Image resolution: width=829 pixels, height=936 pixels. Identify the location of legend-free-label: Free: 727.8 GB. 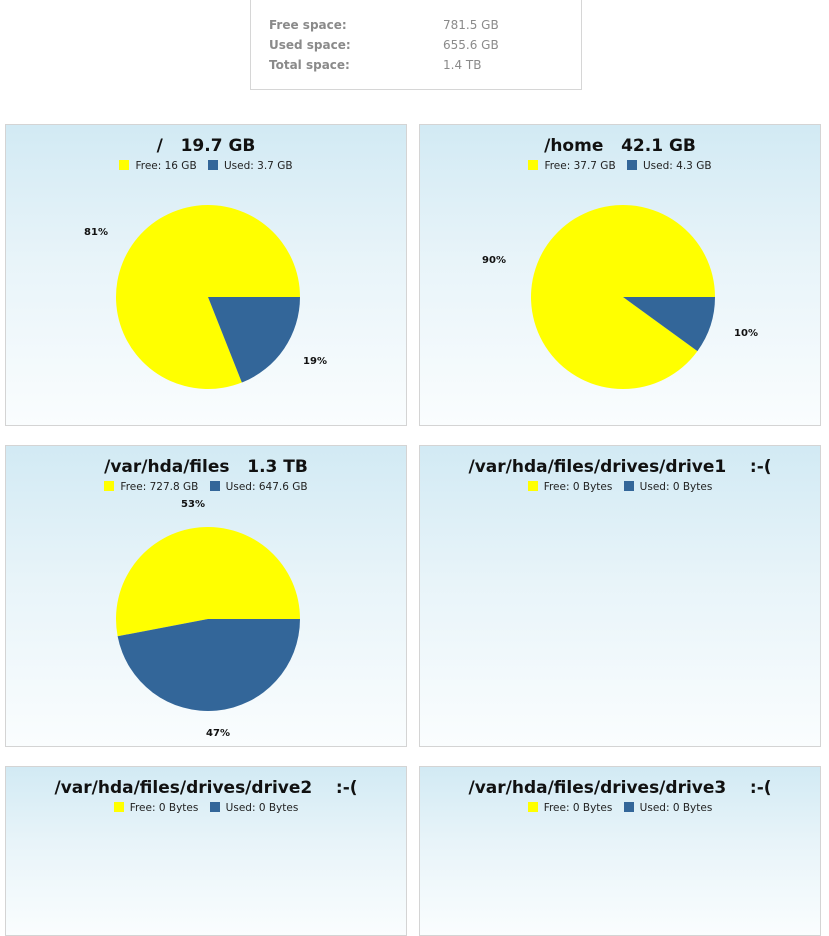
(159, 487).